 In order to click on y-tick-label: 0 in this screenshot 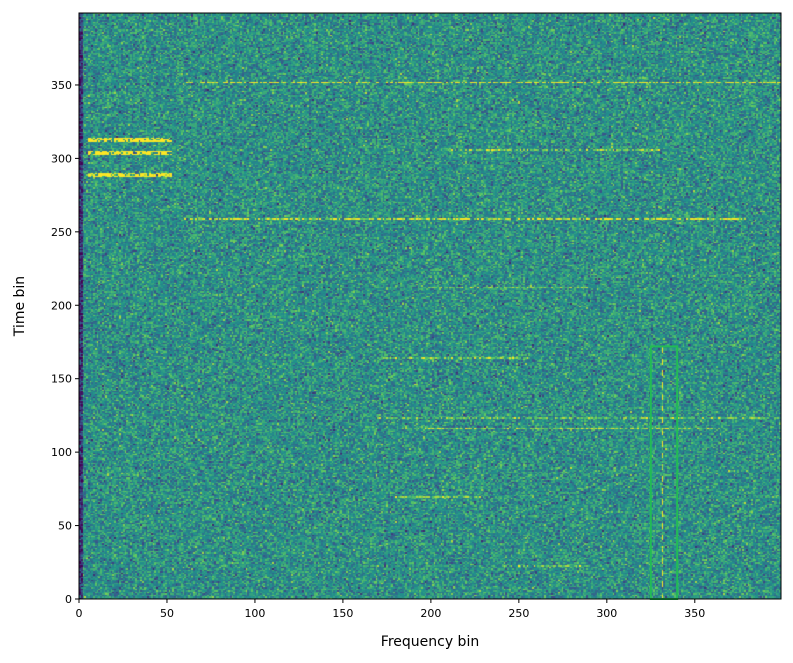, I will do `click(68, 599)`.